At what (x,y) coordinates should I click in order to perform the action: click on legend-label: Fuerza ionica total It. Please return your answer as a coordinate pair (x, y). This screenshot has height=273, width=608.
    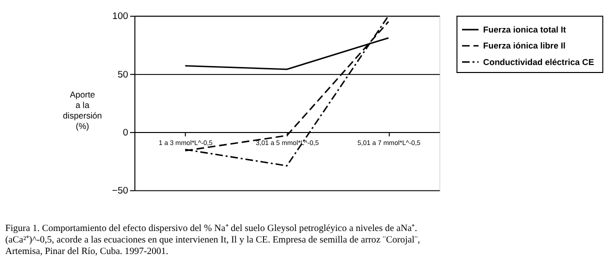
    Looking at the image, I should click on (524, 29).